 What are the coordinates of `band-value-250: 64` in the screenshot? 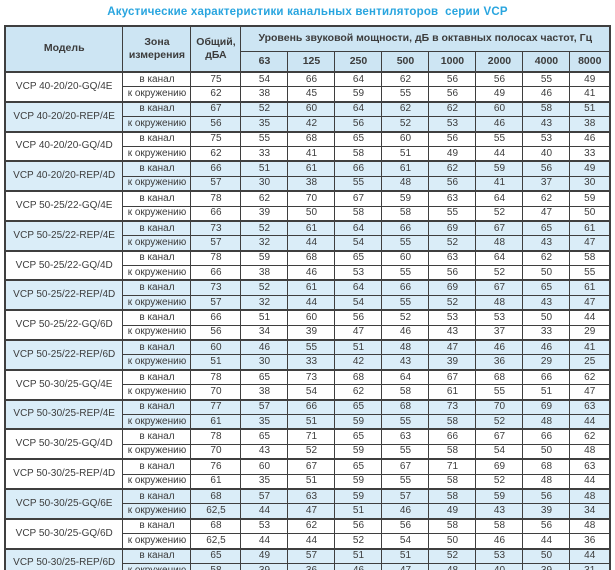 It's located at (358, 228).